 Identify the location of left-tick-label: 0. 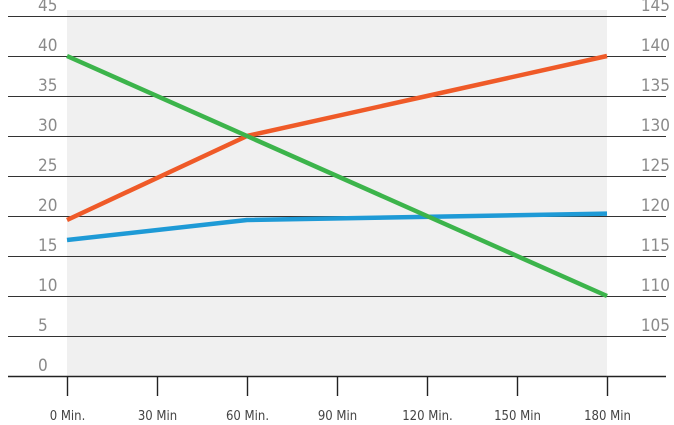
(43, 366).